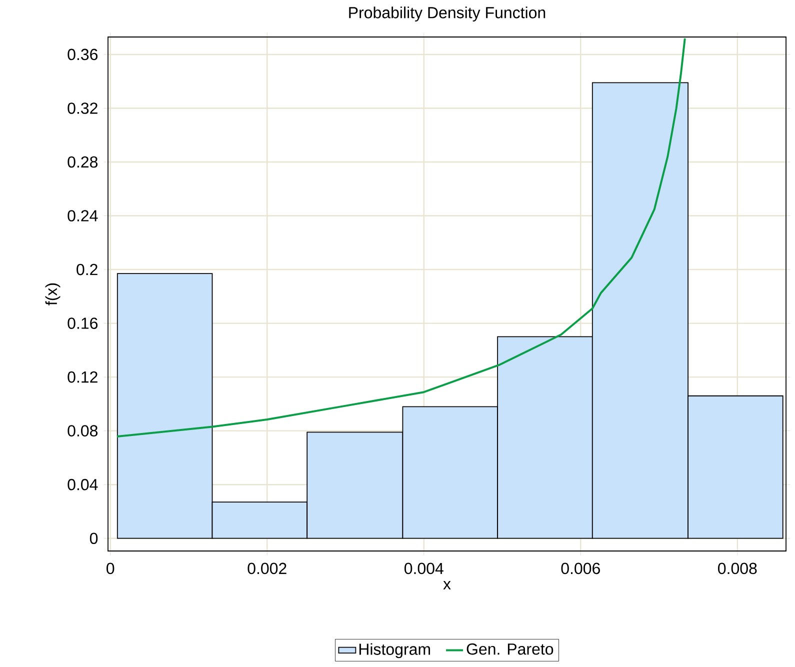  What do you see at coordinates (87, 270) in the screenshot?
I see `y-tick-label: 0.2` at bounding box center [87, 270].